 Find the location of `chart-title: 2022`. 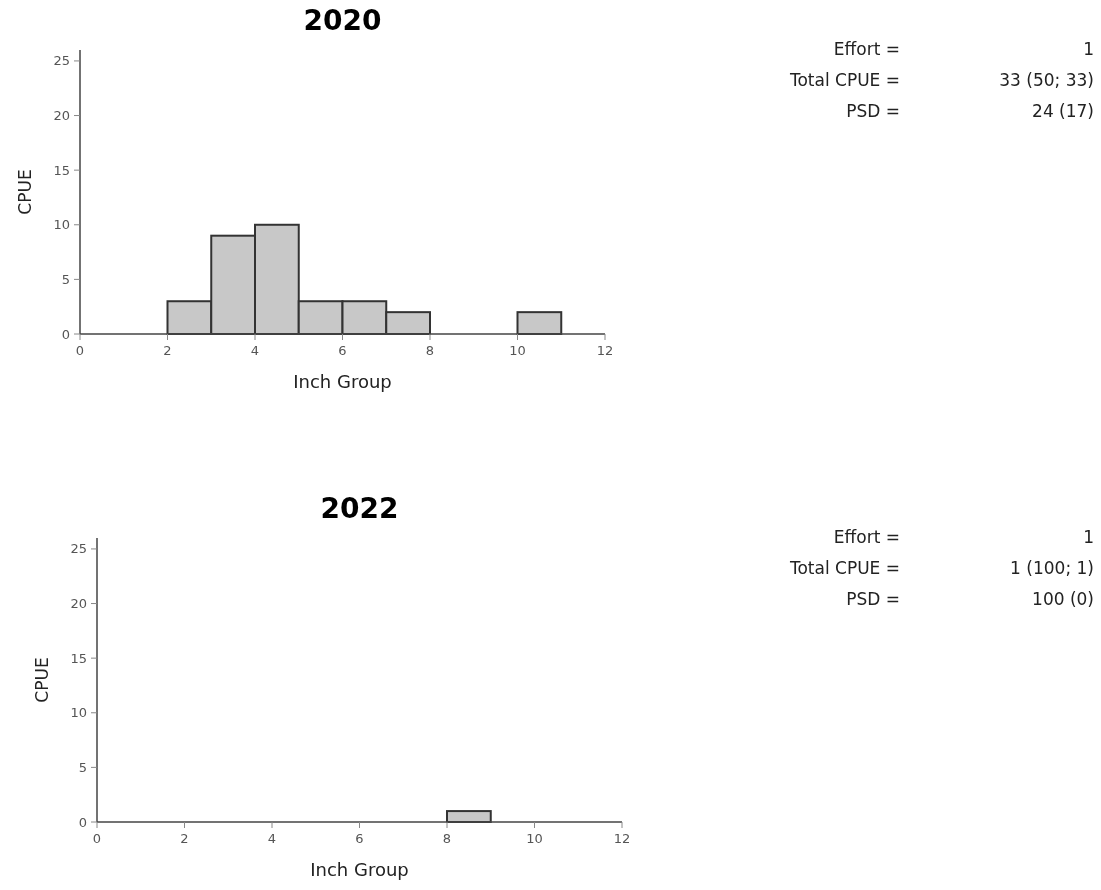

chart-title: 2022 is located at coordinates (359, 508).